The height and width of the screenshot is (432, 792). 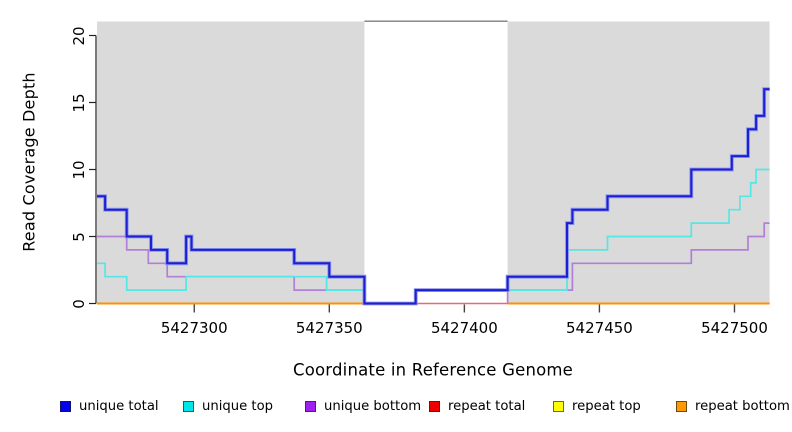 I want to click on legend-item-repeat-top: repeat top, so click(x=597, y=406).